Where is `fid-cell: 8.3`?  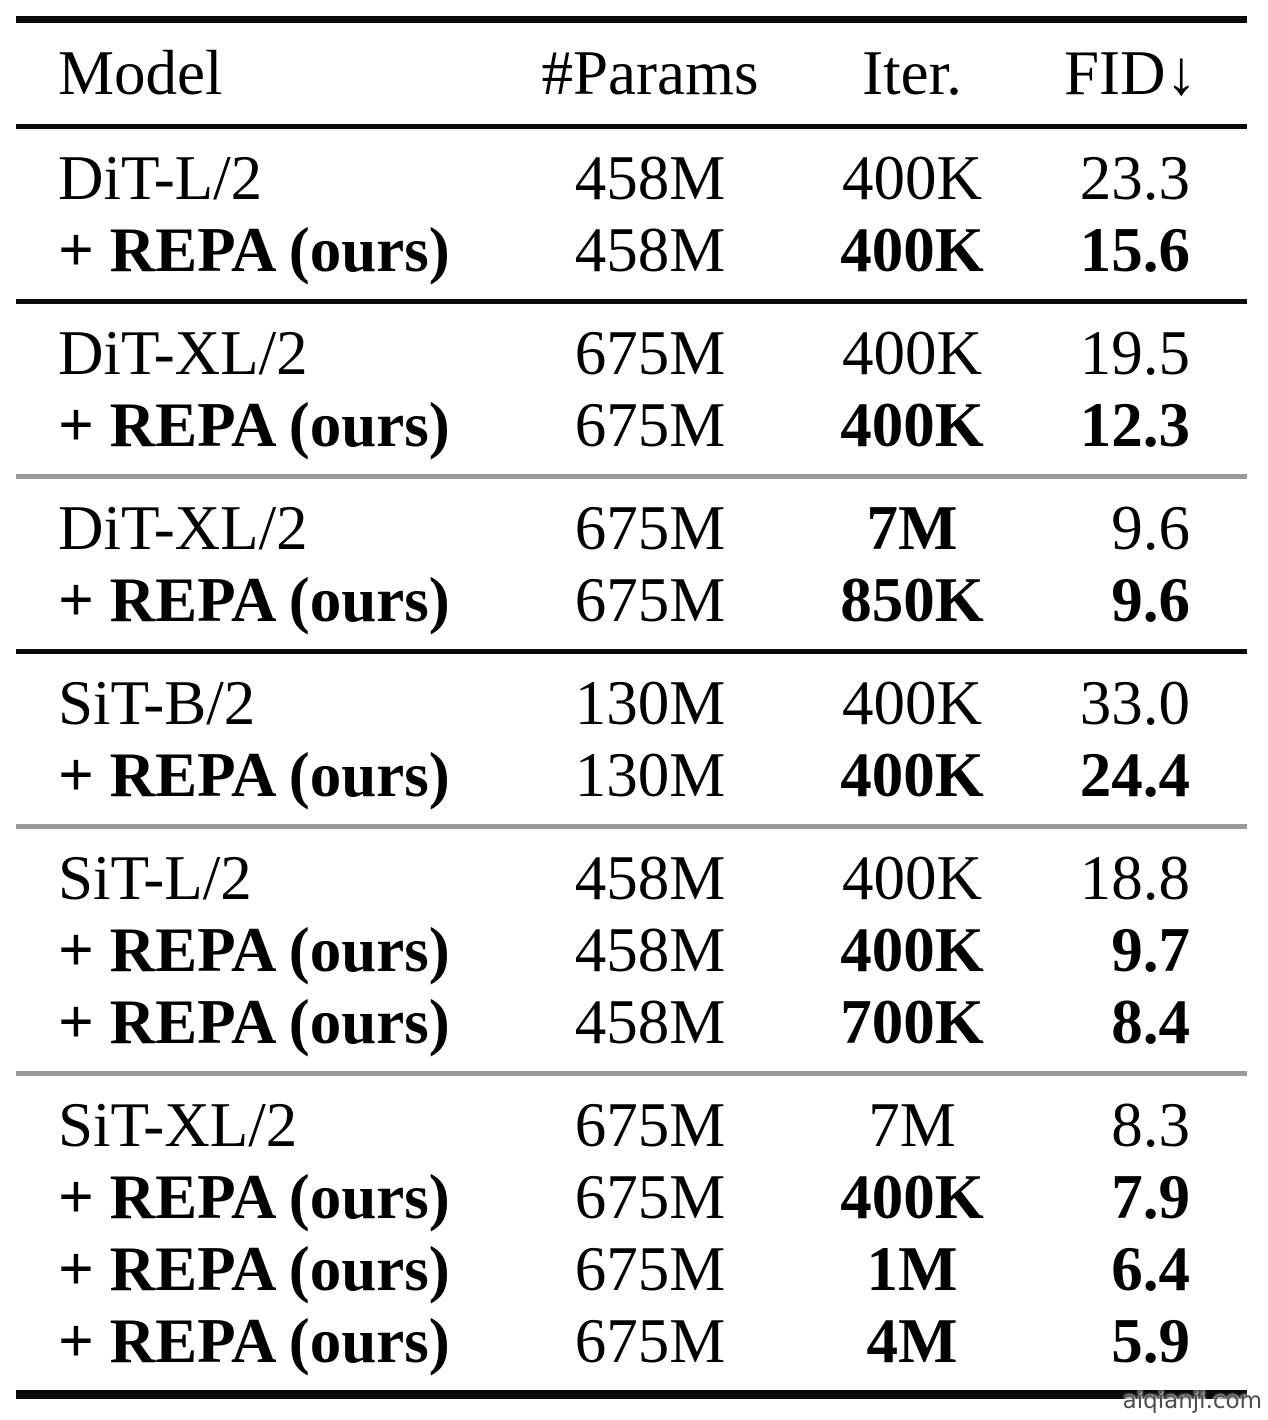 fid-cell: 8.3 is located at coordinates (1150, 1125).